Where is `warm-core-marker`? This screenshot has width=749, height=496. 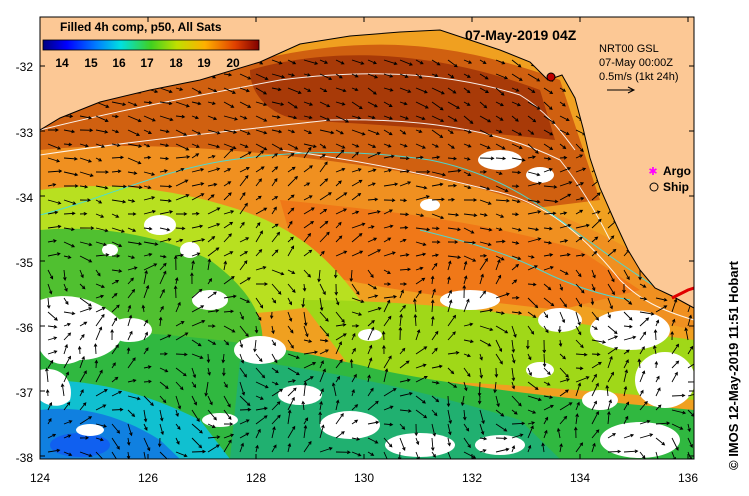
warm-core-marker is located at coordinates (682, 293).